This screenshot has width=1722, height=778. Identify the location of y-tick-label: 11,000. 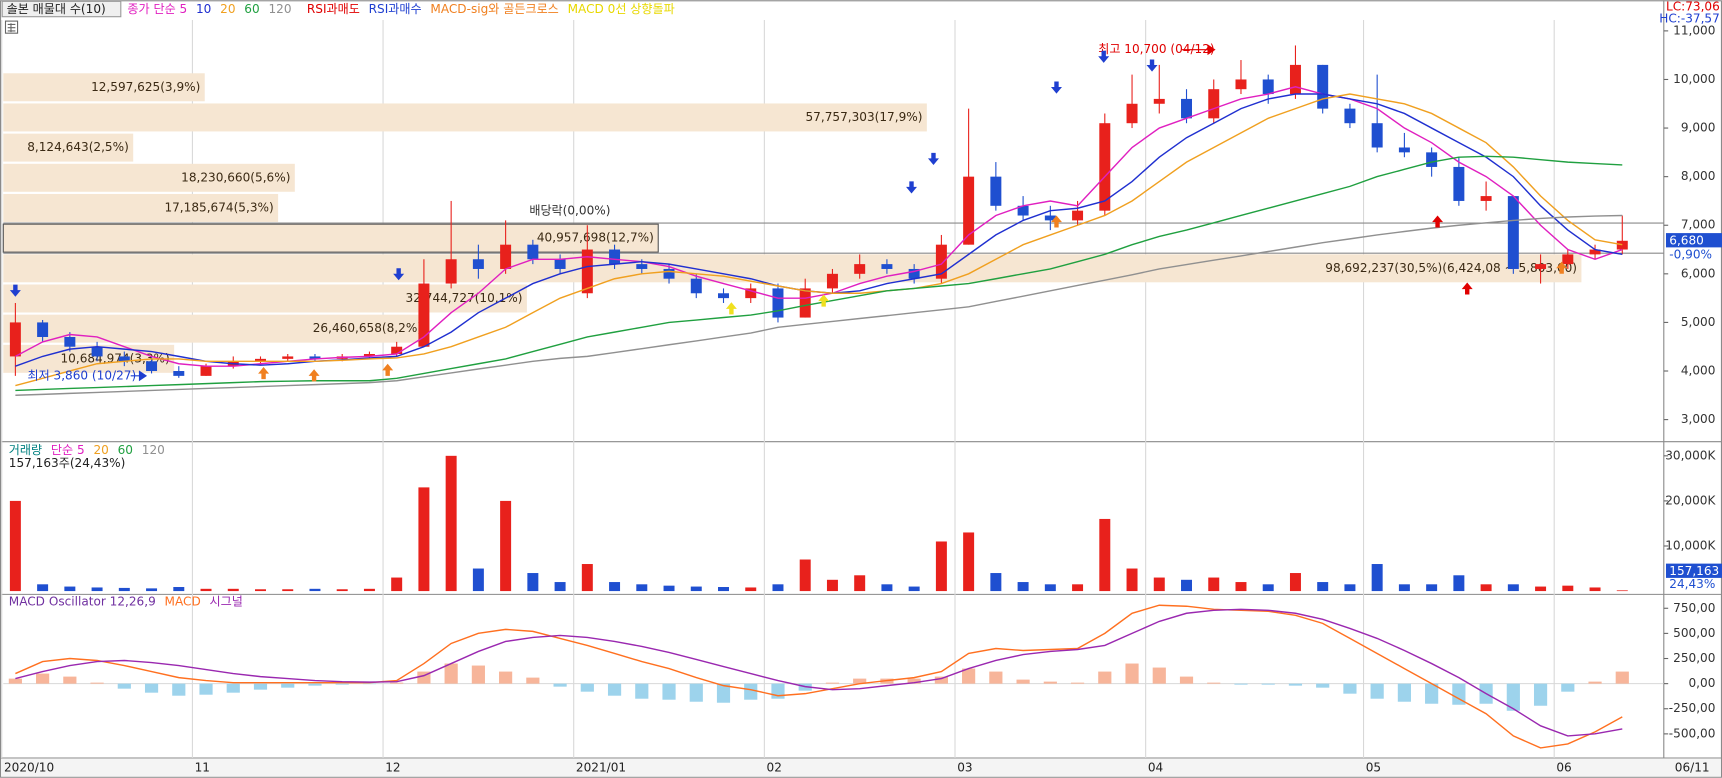
(1694, 30).